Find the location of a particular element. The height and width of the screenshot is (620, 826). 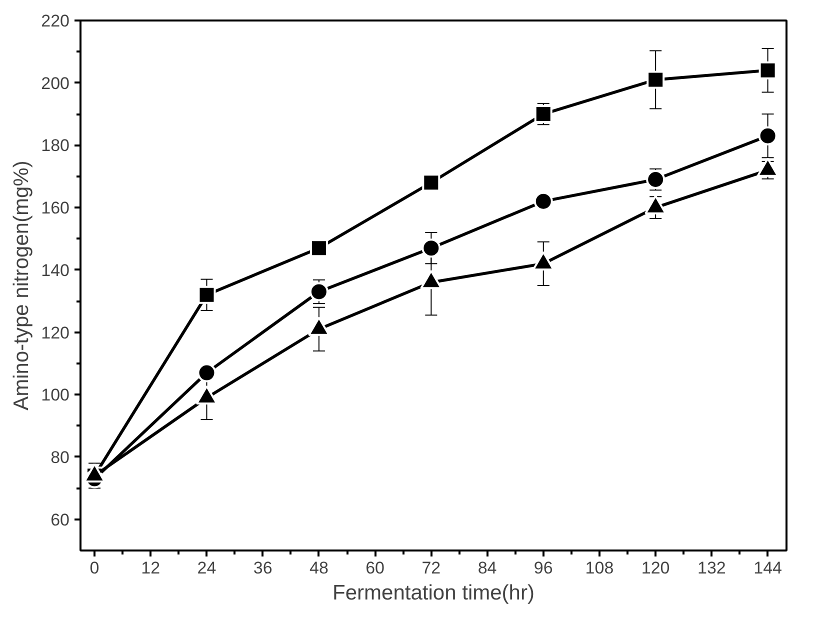

x-tick-label: 72 is located at coordinates (431, 568).